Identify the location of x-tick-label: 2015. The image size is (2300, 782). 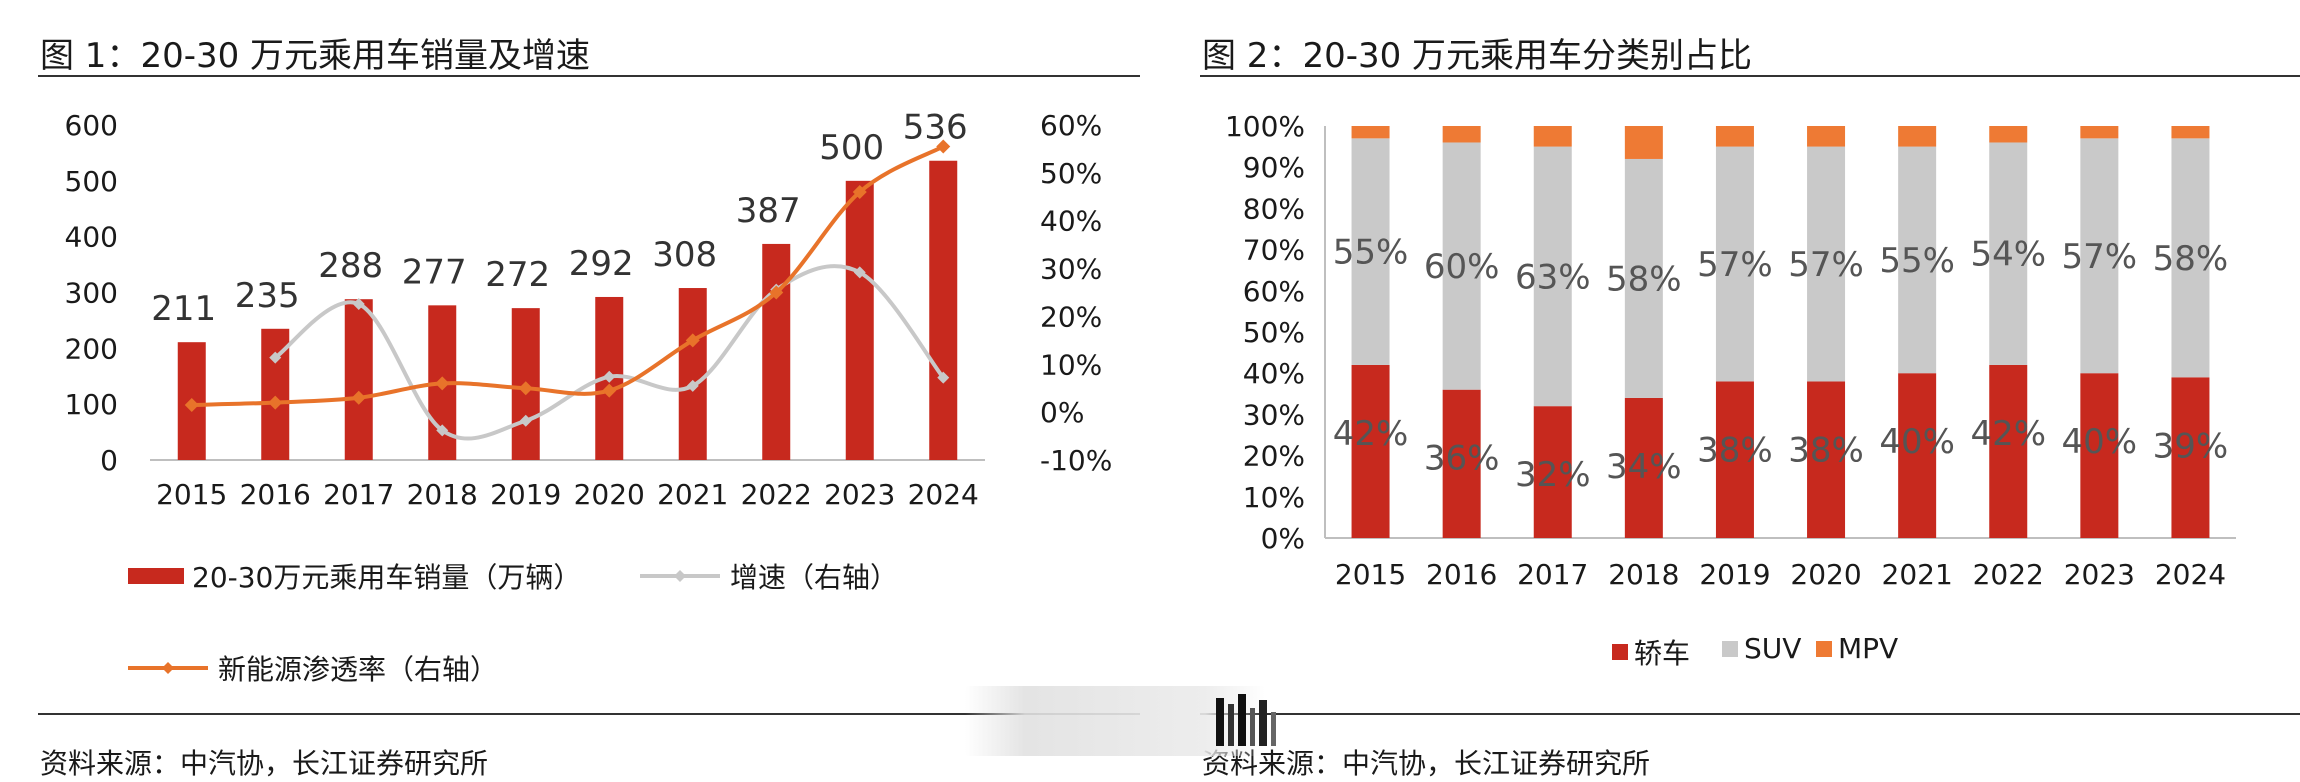
(1370, 574).